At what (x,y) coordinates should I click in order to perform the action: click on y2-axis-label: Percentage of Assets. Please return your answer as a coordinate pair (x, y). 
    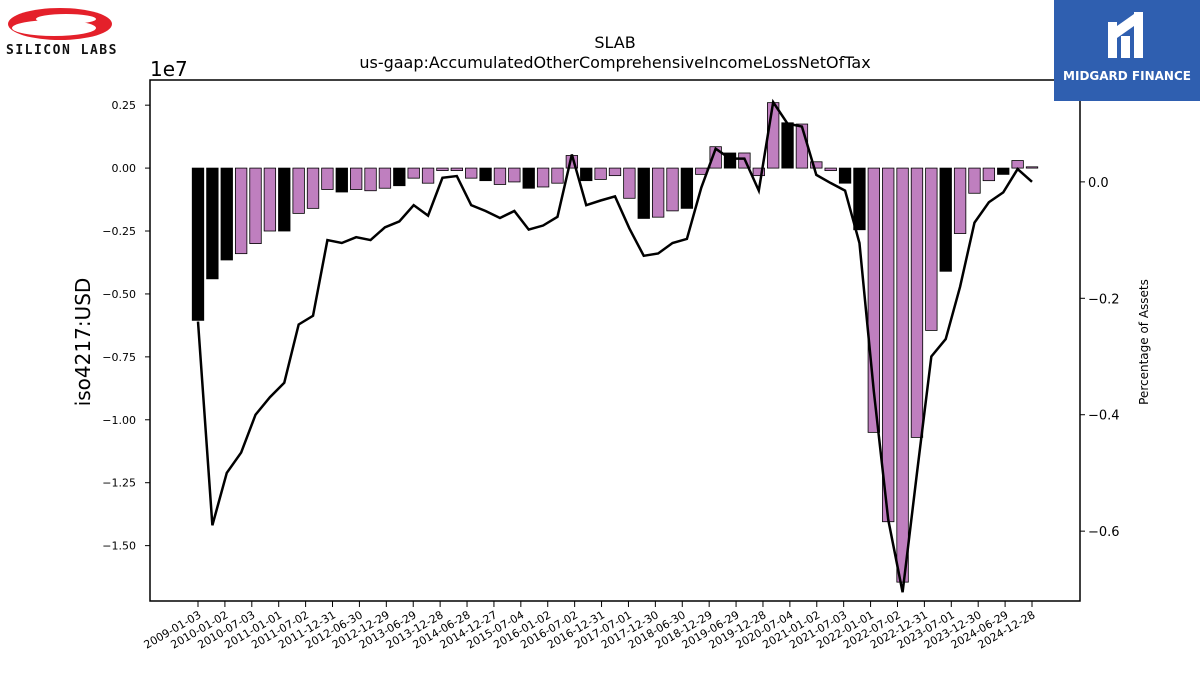
    Looking at the image, I should click on (1144, 342).